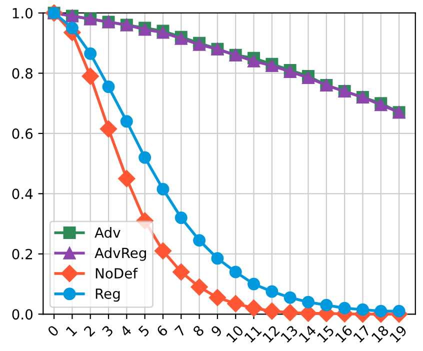 The width and height of the screenshot is (423, 351). I want to click on x-tick-label: 11, so click(253, 334).